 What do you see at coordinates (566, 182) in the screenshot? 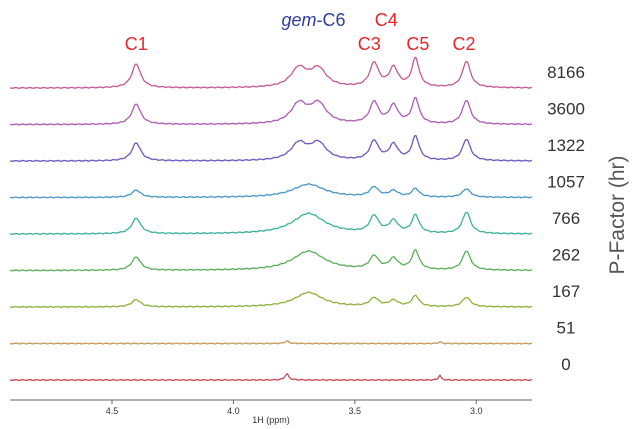
I see `pfactor-label-1057: 1057` at bounding box center [566, 182].